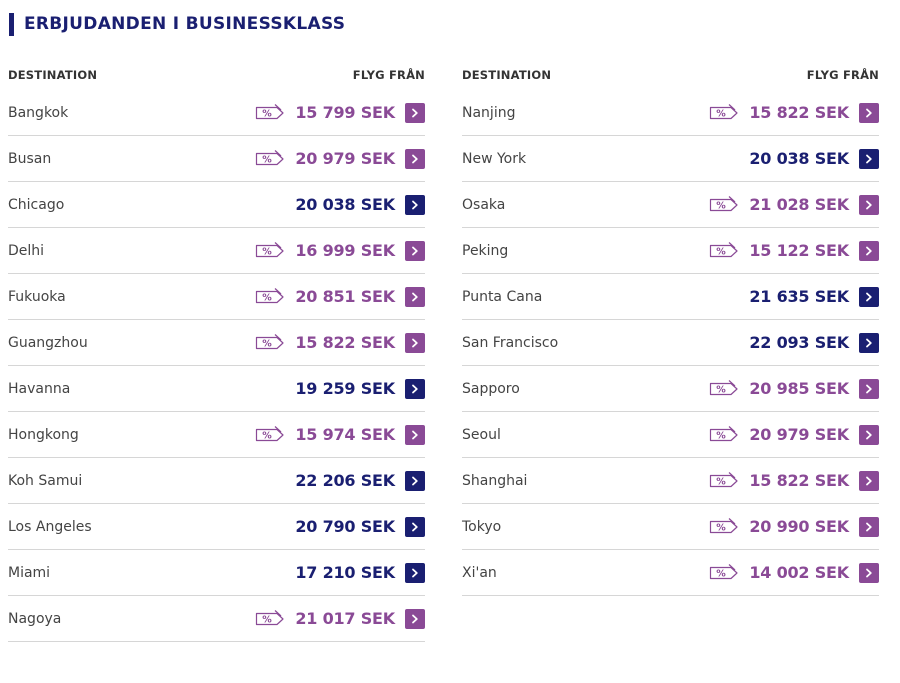 Image resolution: width=900 pixels, height=683 pixels. I want to click on offer-row: San Francisco 22 093 SEK, so click(670, 343).